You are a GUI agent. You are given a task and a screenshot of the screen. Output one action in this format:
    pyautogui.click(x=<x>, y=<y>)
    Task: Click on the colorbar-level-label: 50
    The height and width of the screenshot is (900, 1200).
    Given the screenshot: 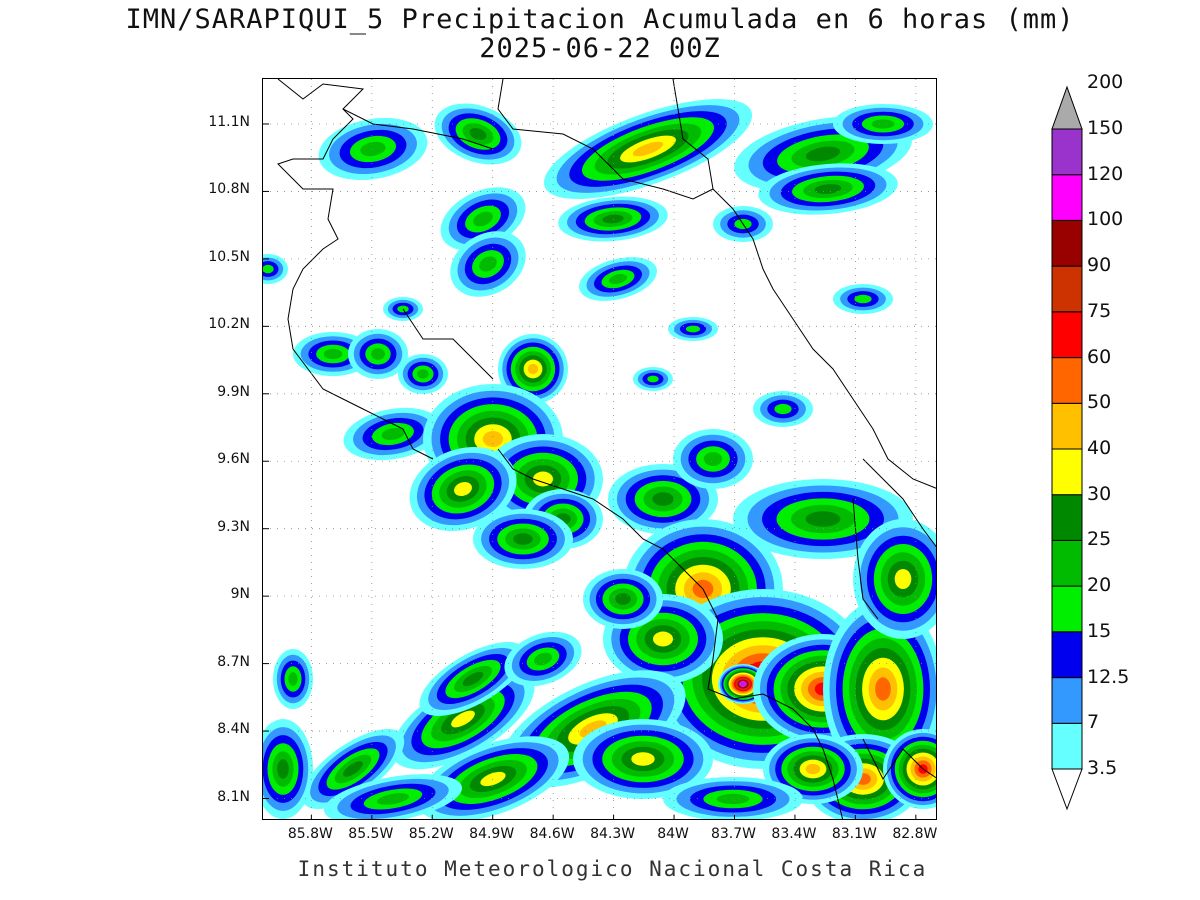 What is the action you would take?
    pyautogui.click(x=1099, y=402)
    